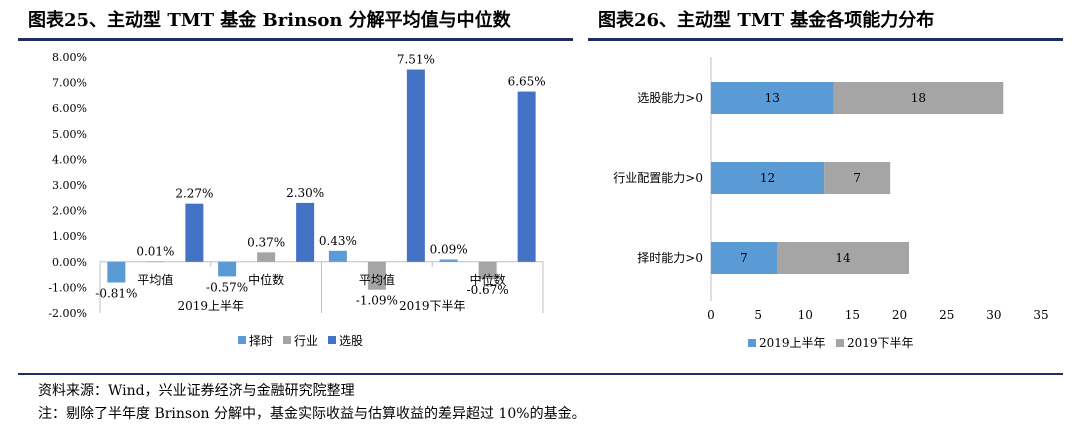 The image size is (1080, 431). What do you see at coordinates (266, 242) in the screenshot?
I see `data-label: 0.37%` at bounding box center [266, 242].